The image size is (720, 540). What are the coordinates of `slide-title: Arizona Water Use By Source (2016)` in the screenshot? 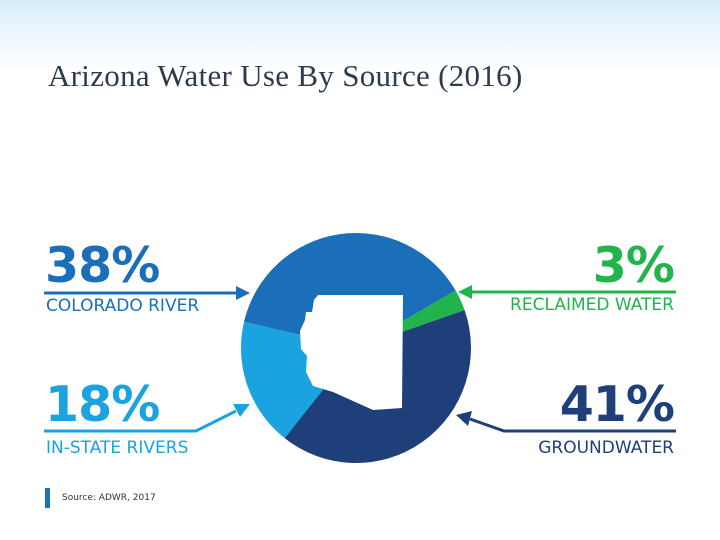 It's located at (285, 75).